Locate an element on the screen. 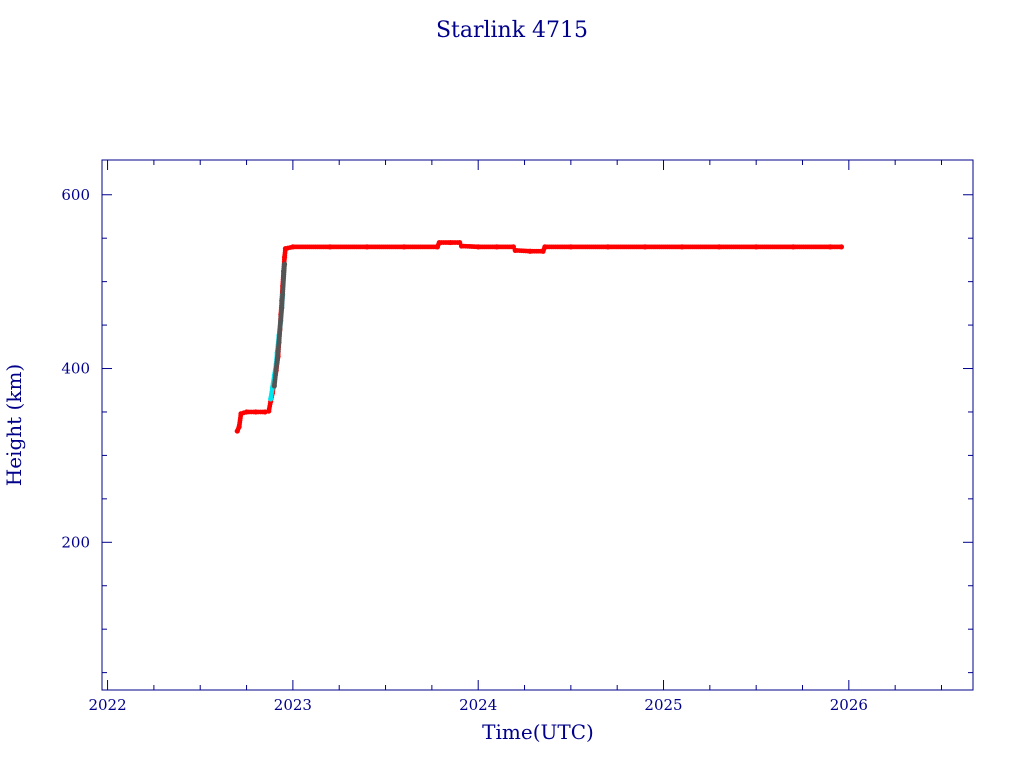  y-tick-label: 200 is located at coordinates (75, 542).